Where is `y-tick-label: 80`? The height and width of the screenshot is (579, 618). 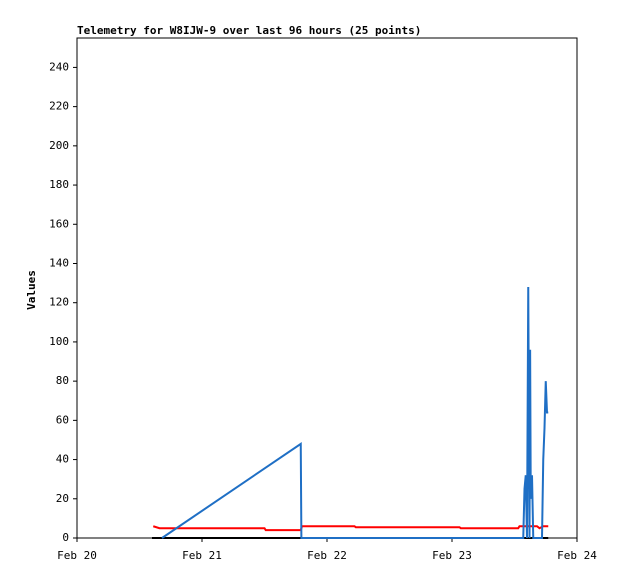
y-tick-label: 80 is located at coordinates (62, 380).